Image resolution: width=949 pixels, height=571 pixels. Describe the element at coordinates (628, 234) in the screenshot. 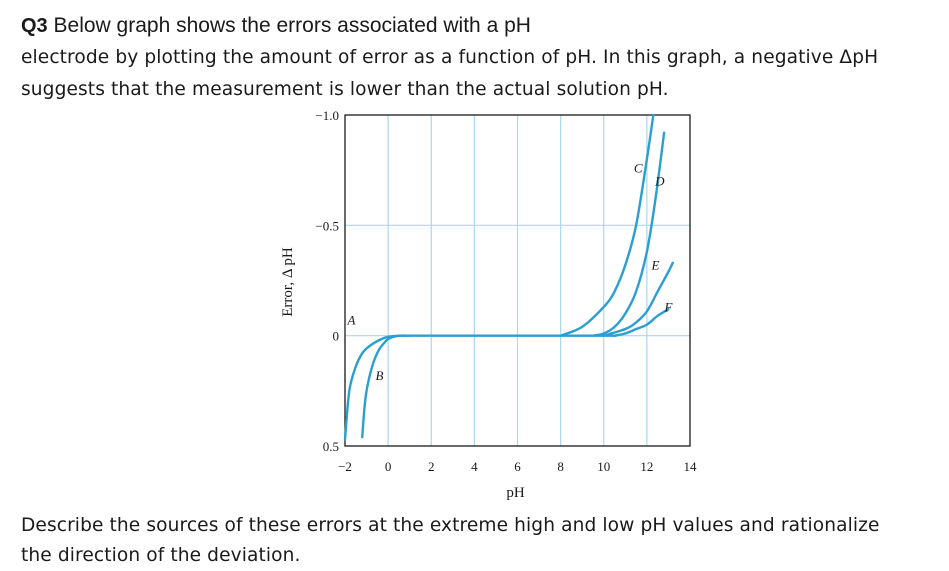

I see `series-line-d` at that location.